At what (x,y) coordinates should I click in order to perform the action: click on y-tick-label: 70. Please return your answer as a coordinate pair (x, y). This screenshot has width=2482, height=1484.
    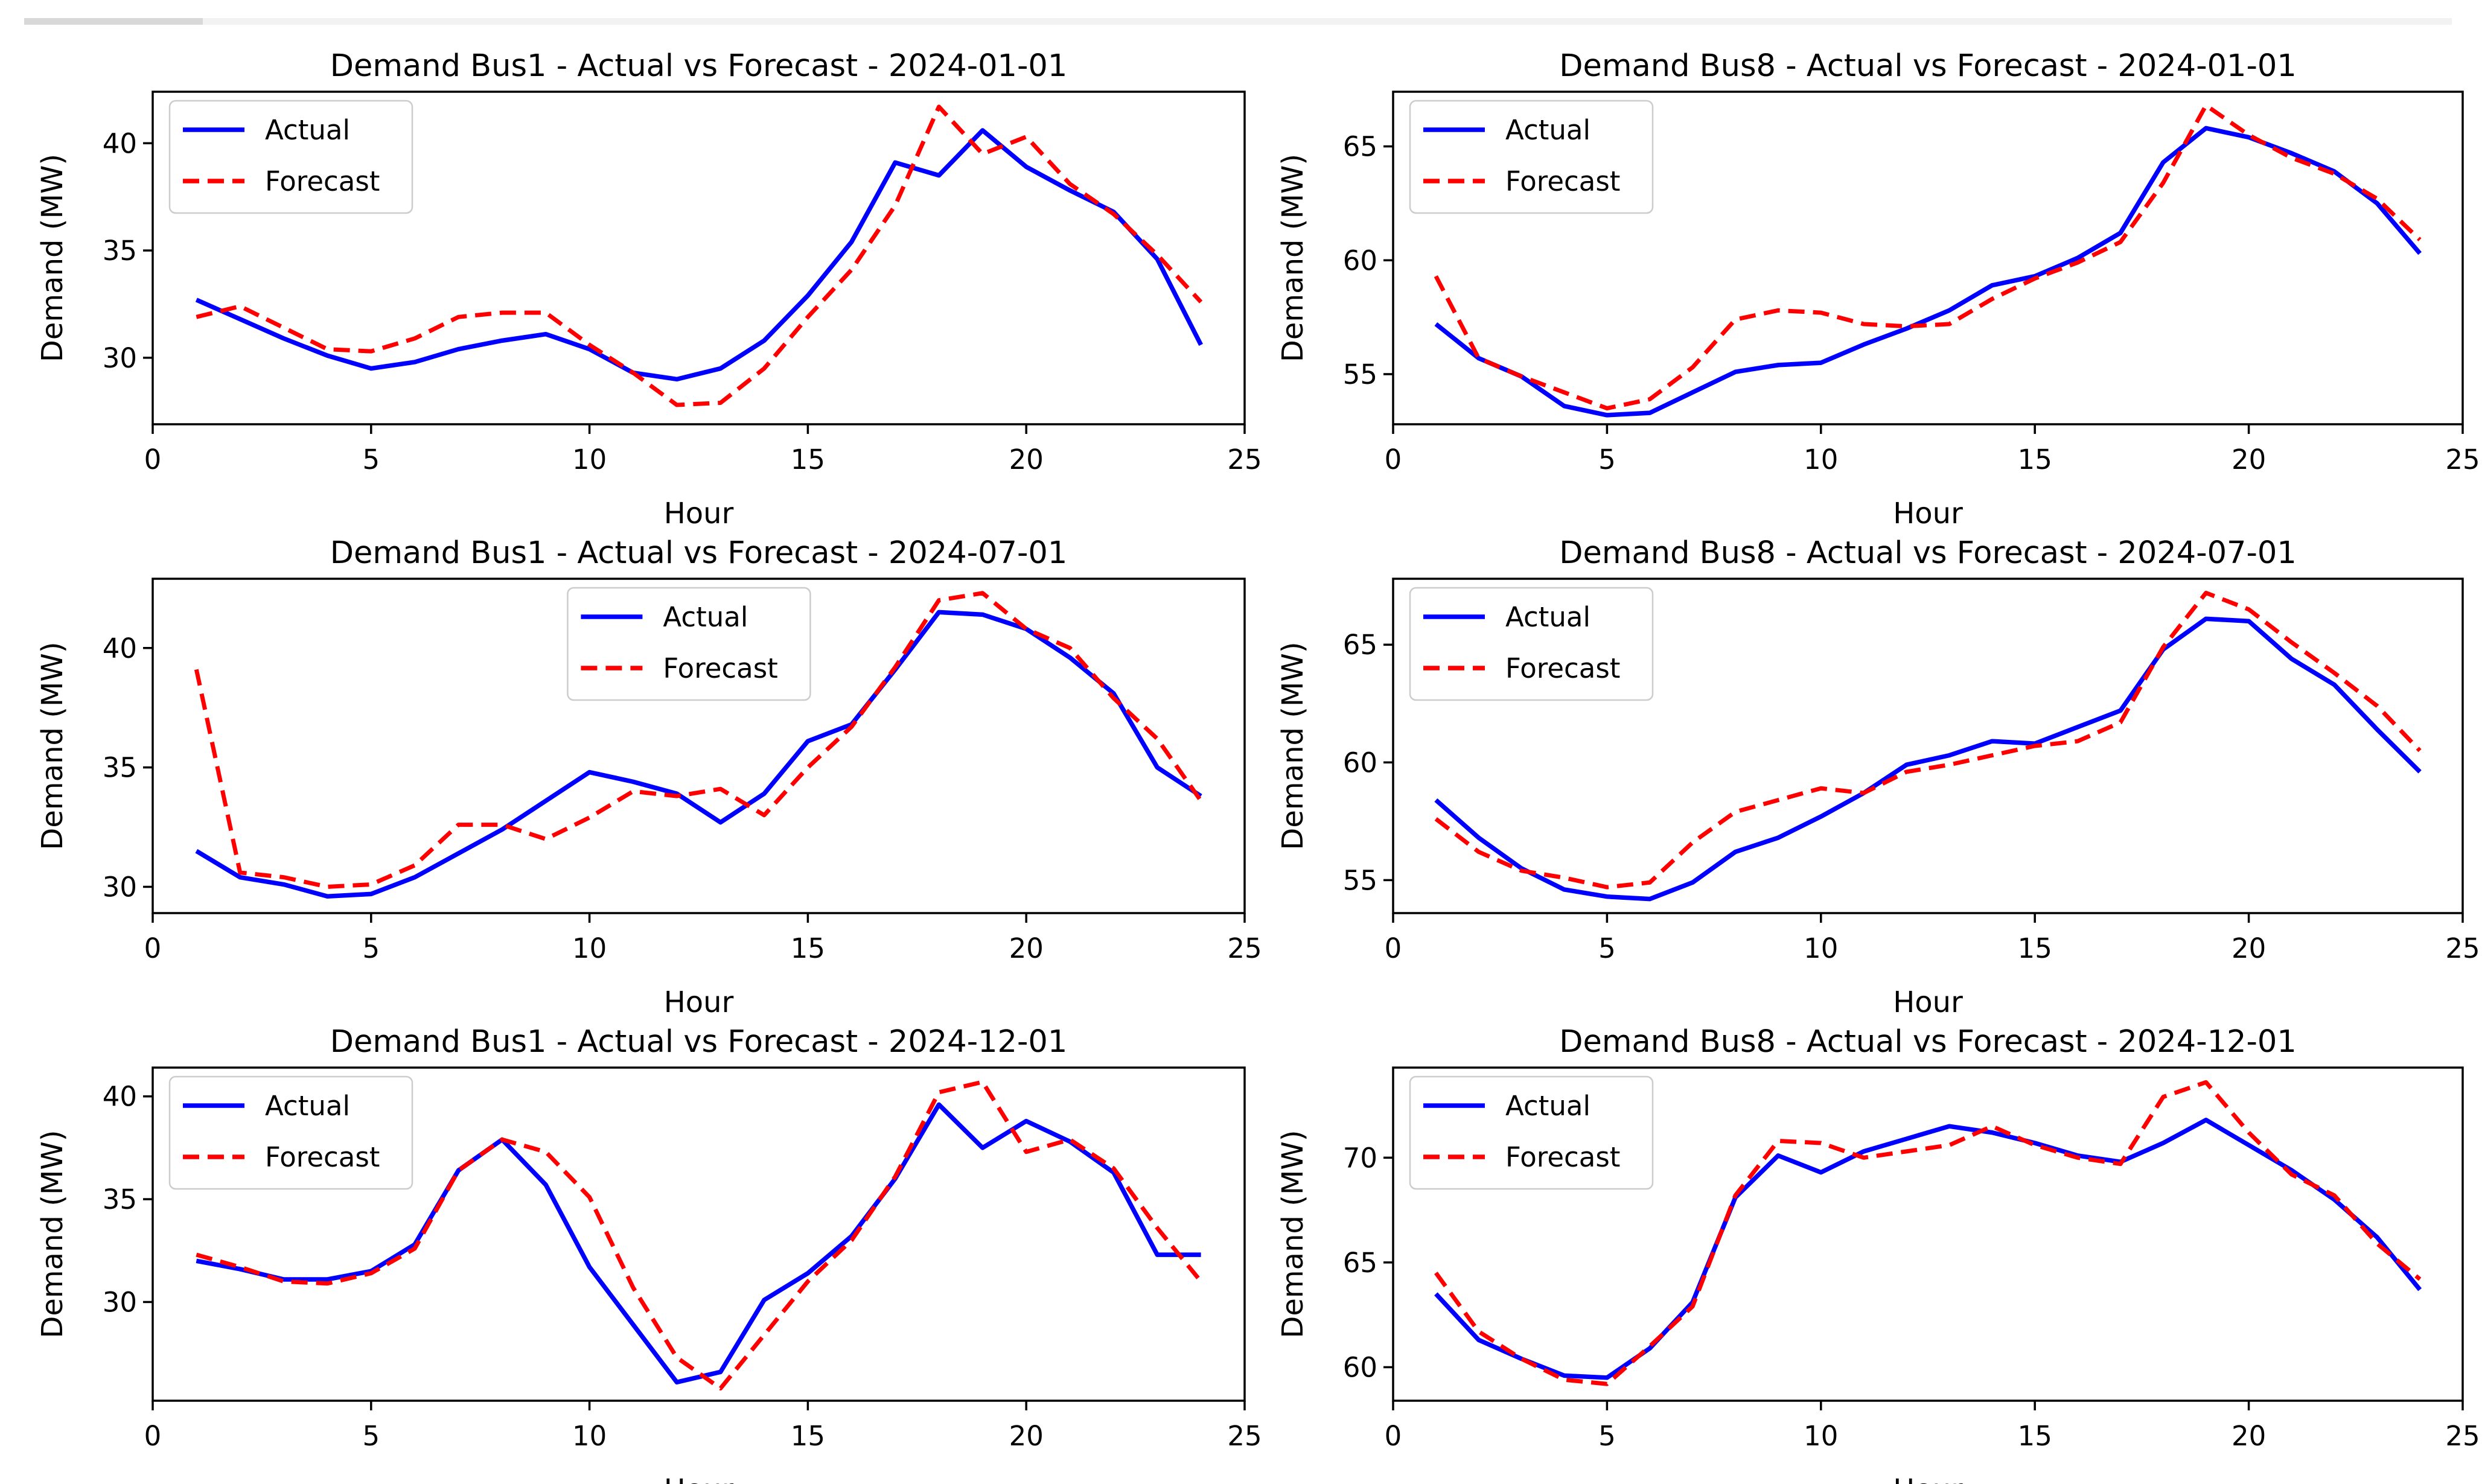
    Looking at the image, I should click on (1360, 1158).